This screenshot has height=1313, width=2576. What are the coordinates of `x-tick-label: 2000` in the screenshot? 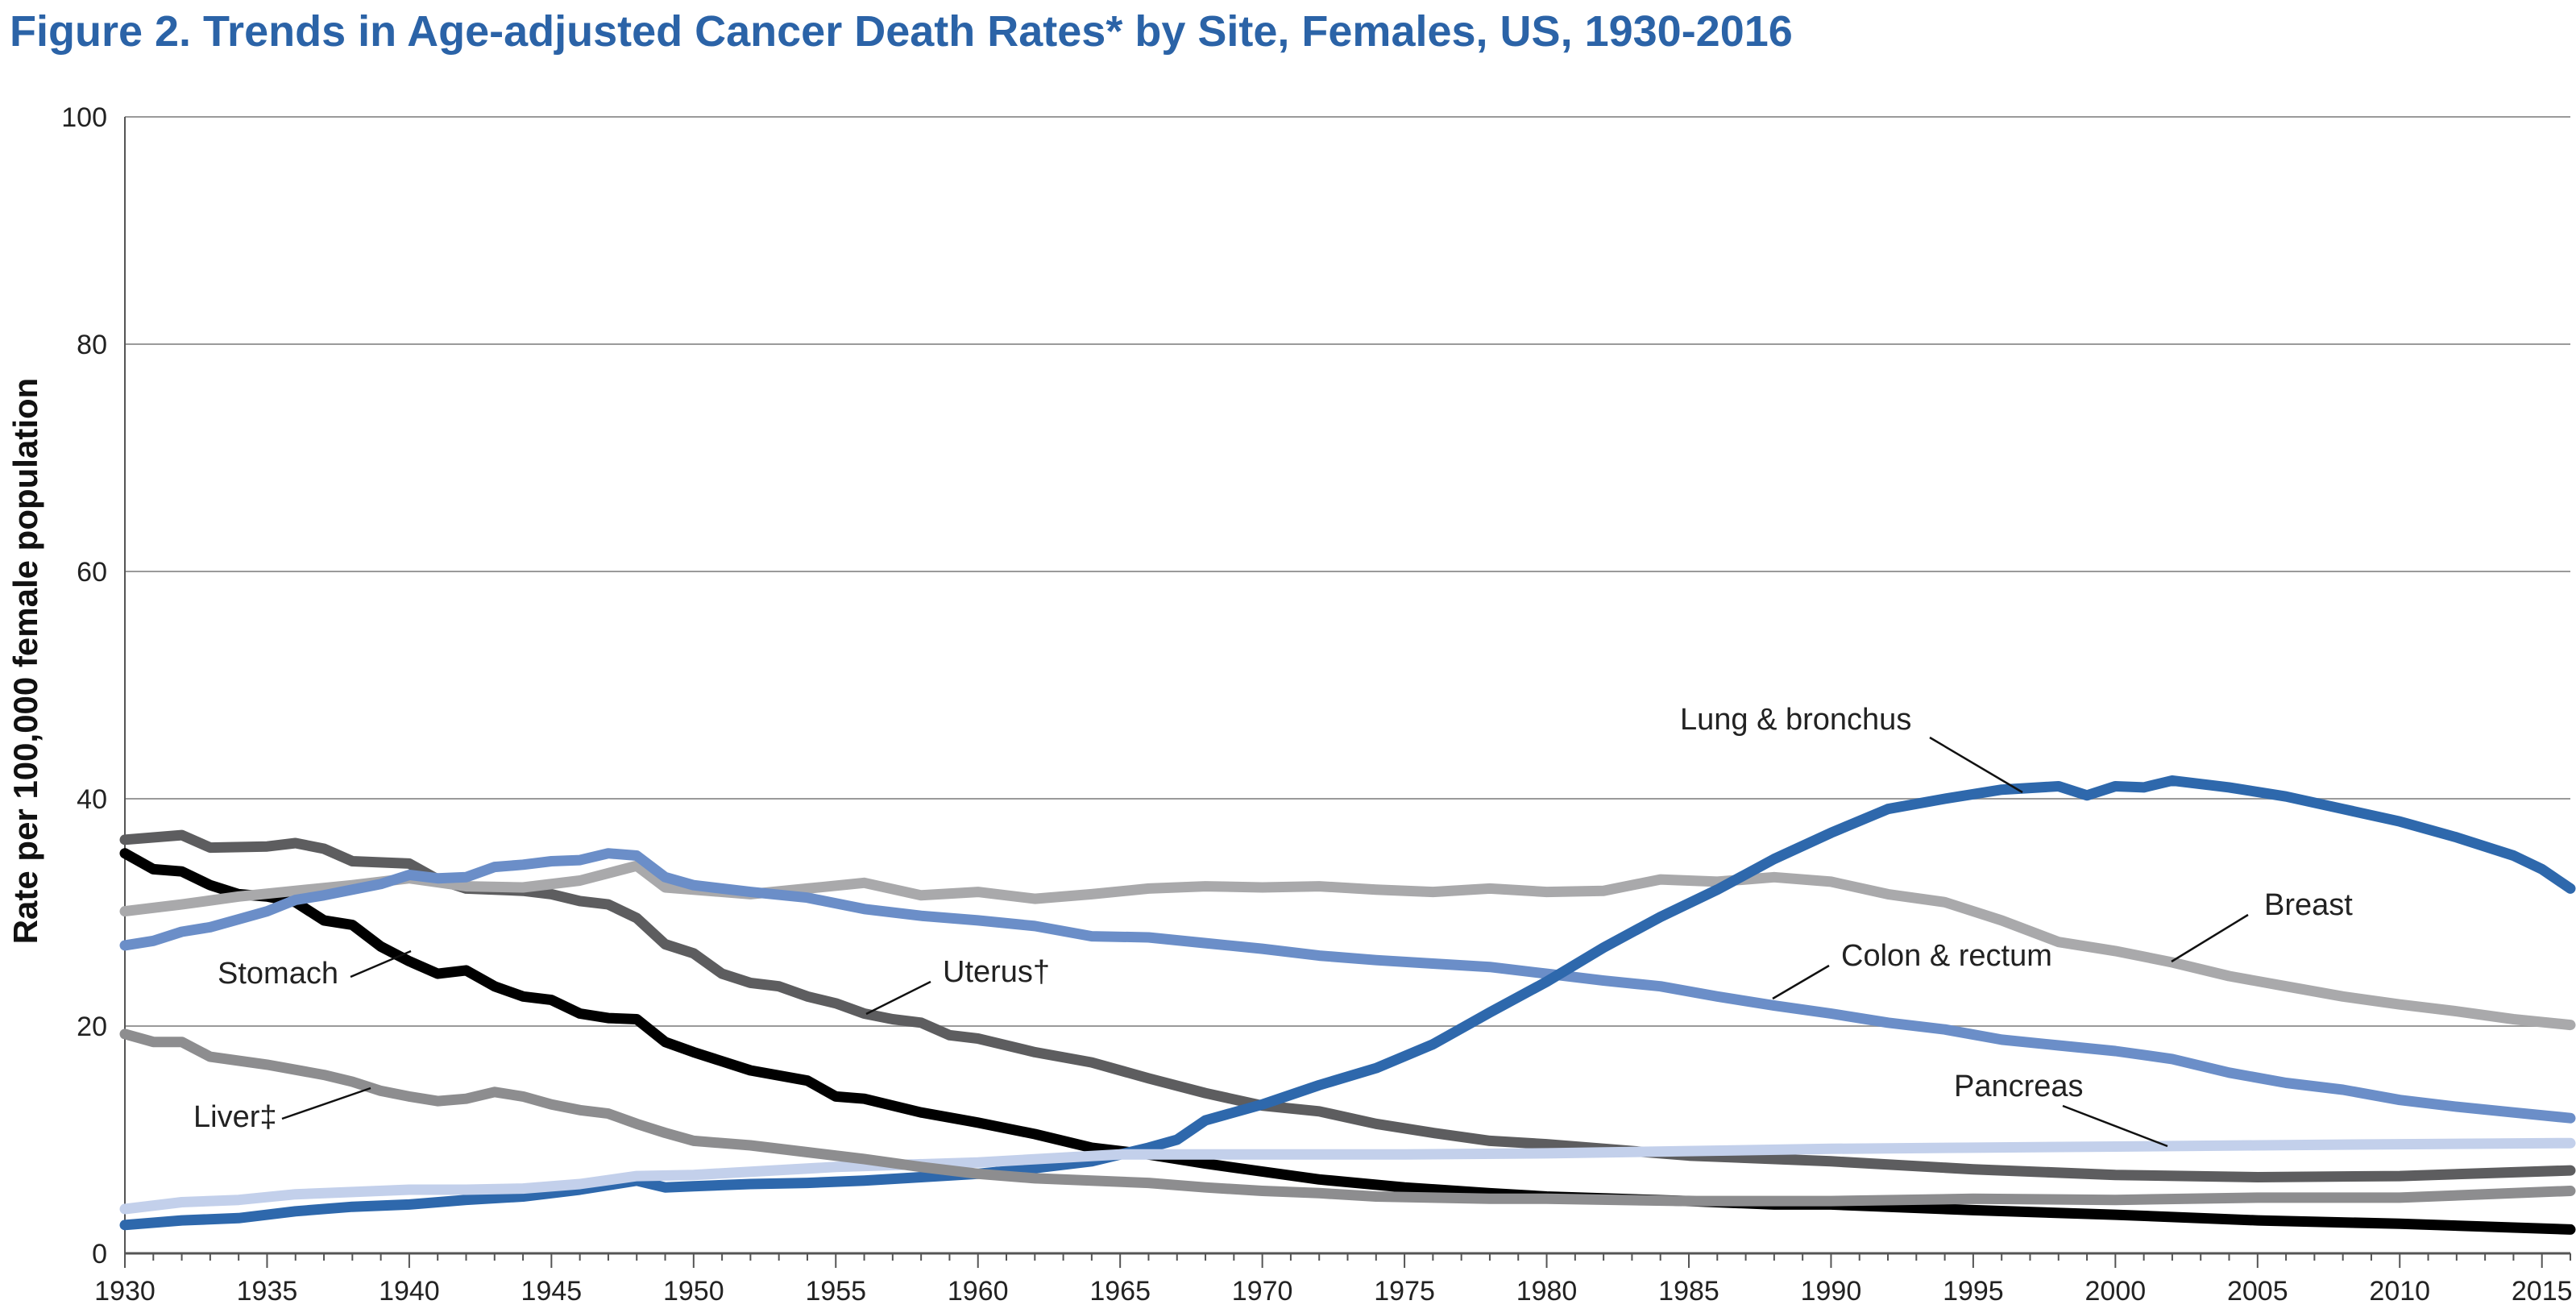 It's located at (2116, 1292).